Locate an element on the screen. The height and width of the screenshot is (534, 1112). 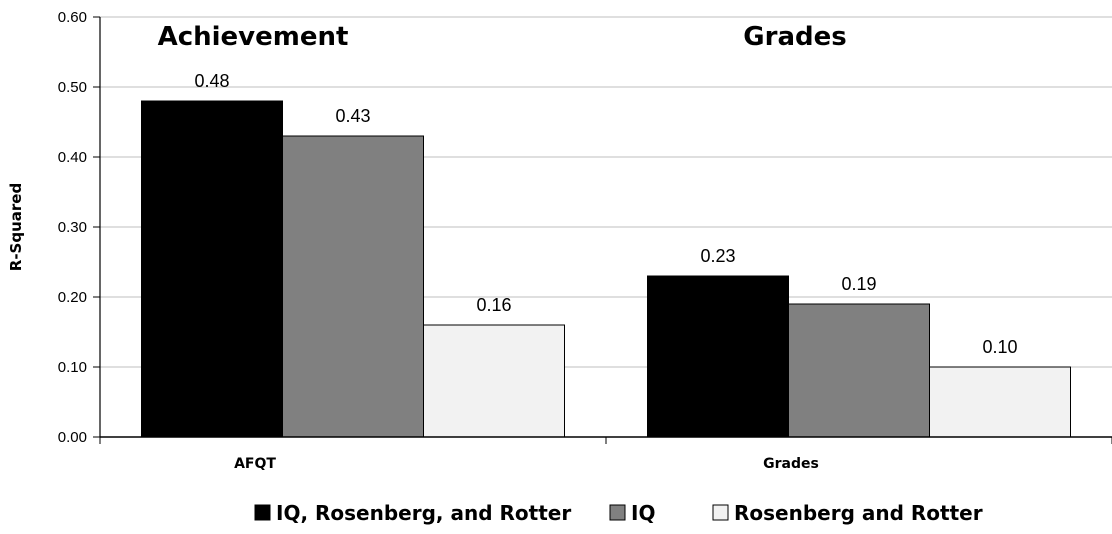
panel-title: Grades is located at coordinates (794, 37).